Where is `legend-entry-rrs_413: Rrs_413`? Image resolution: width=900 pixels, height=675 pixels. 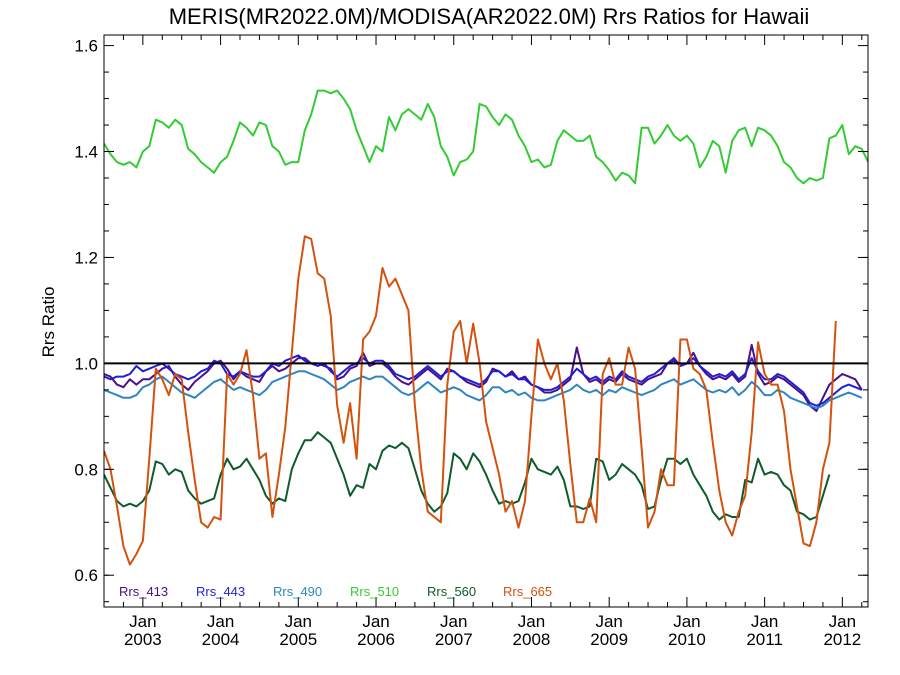 legend-entry-rrs_413: Rrs_413 is located at coordinates (143, 591).